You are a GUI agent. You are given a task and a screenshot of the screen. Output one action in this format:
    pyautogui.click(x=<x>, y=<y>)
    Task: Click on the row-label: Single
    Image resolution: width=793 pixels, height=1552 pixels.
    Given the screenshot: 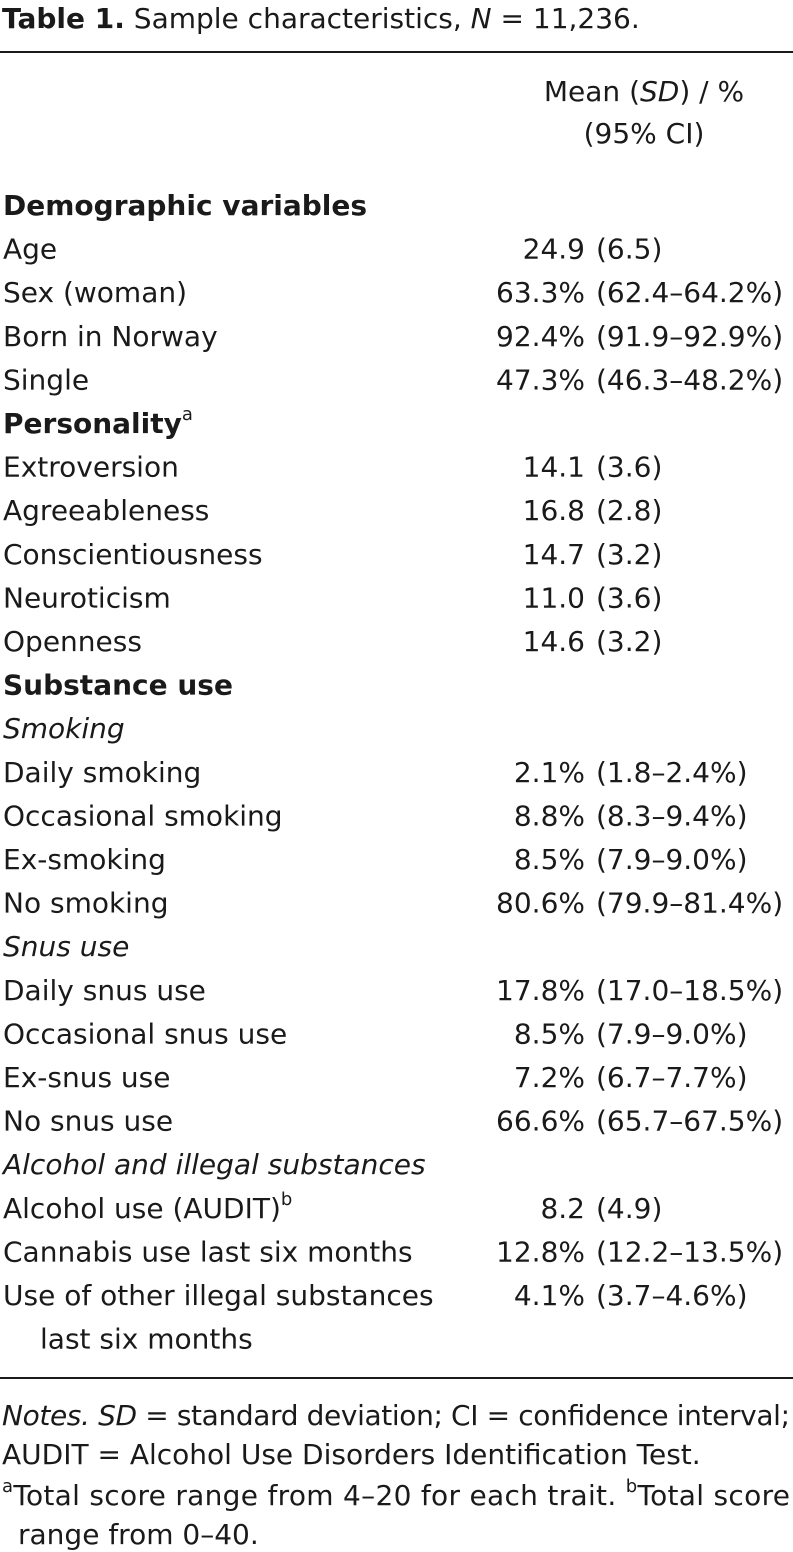 What is the action you would take?
    pyautogui.click(x=46, y=379)
    